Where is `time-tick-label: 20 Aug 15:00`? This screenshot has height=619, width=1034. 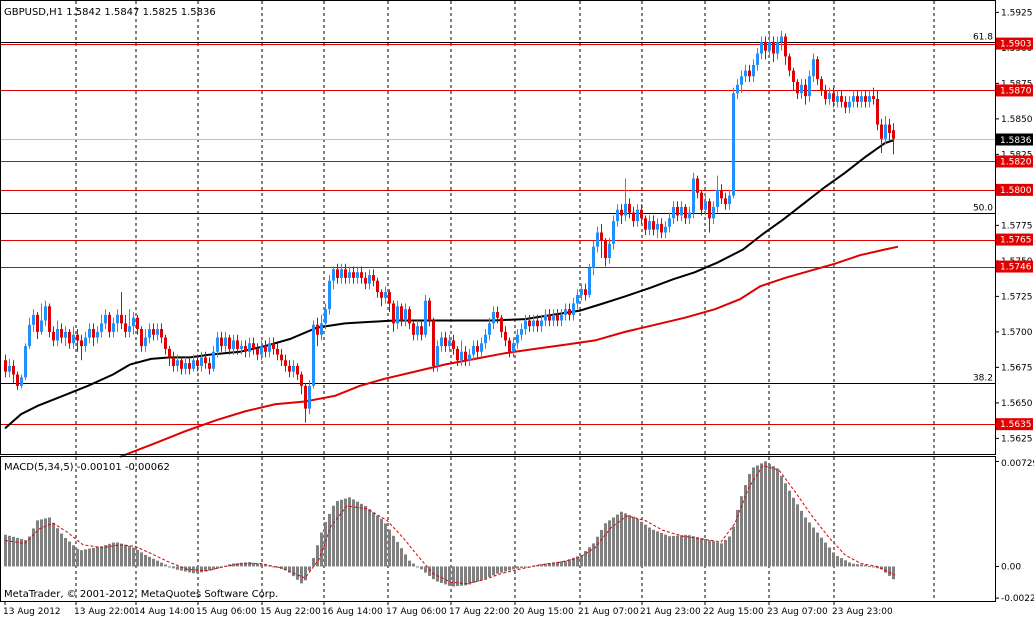
time-tick-label: 20 Aug 15:00 is located at coordinates (543, 612).